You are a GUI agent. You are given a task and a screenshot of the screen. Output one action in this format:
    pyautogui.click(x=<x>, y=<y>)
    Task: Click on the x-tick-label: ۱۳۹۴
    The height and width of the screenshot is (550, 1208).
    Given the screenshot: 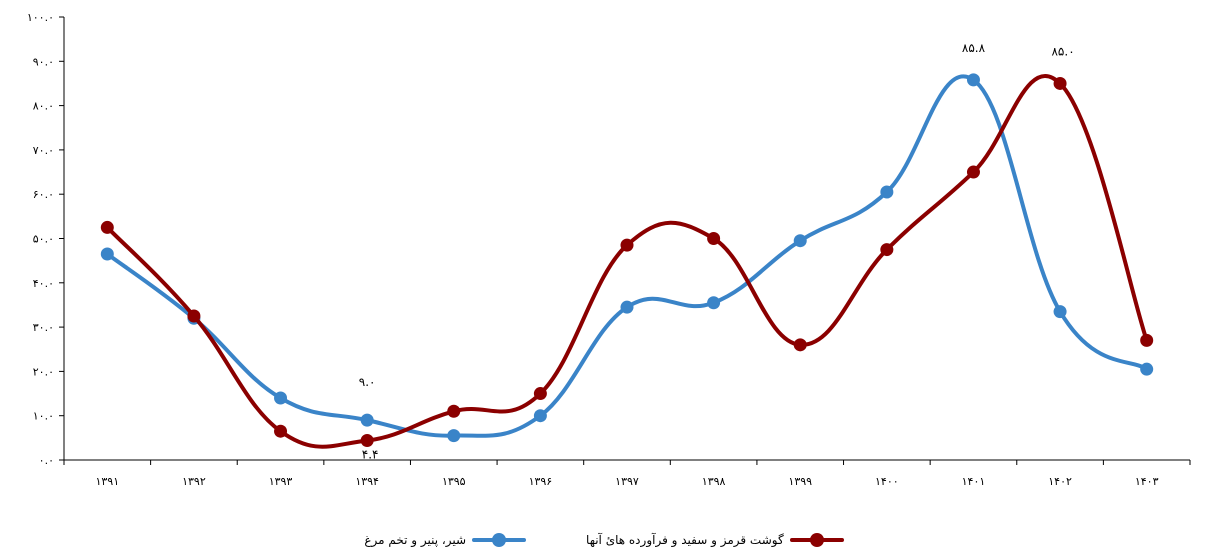 What is the action you would take?
    pyautogui.click(x=367, y=481)
    